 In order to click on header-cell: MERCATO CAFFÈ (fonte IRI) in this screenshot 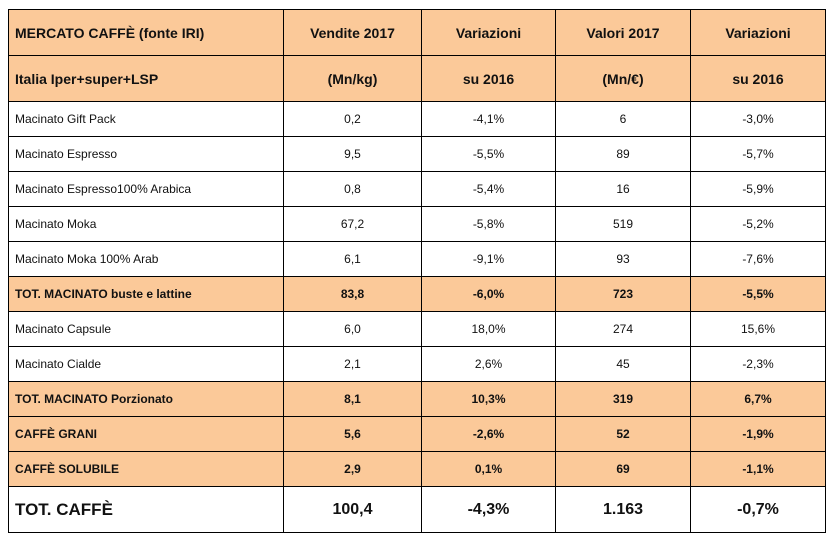, I will do `click(146, 32)`.